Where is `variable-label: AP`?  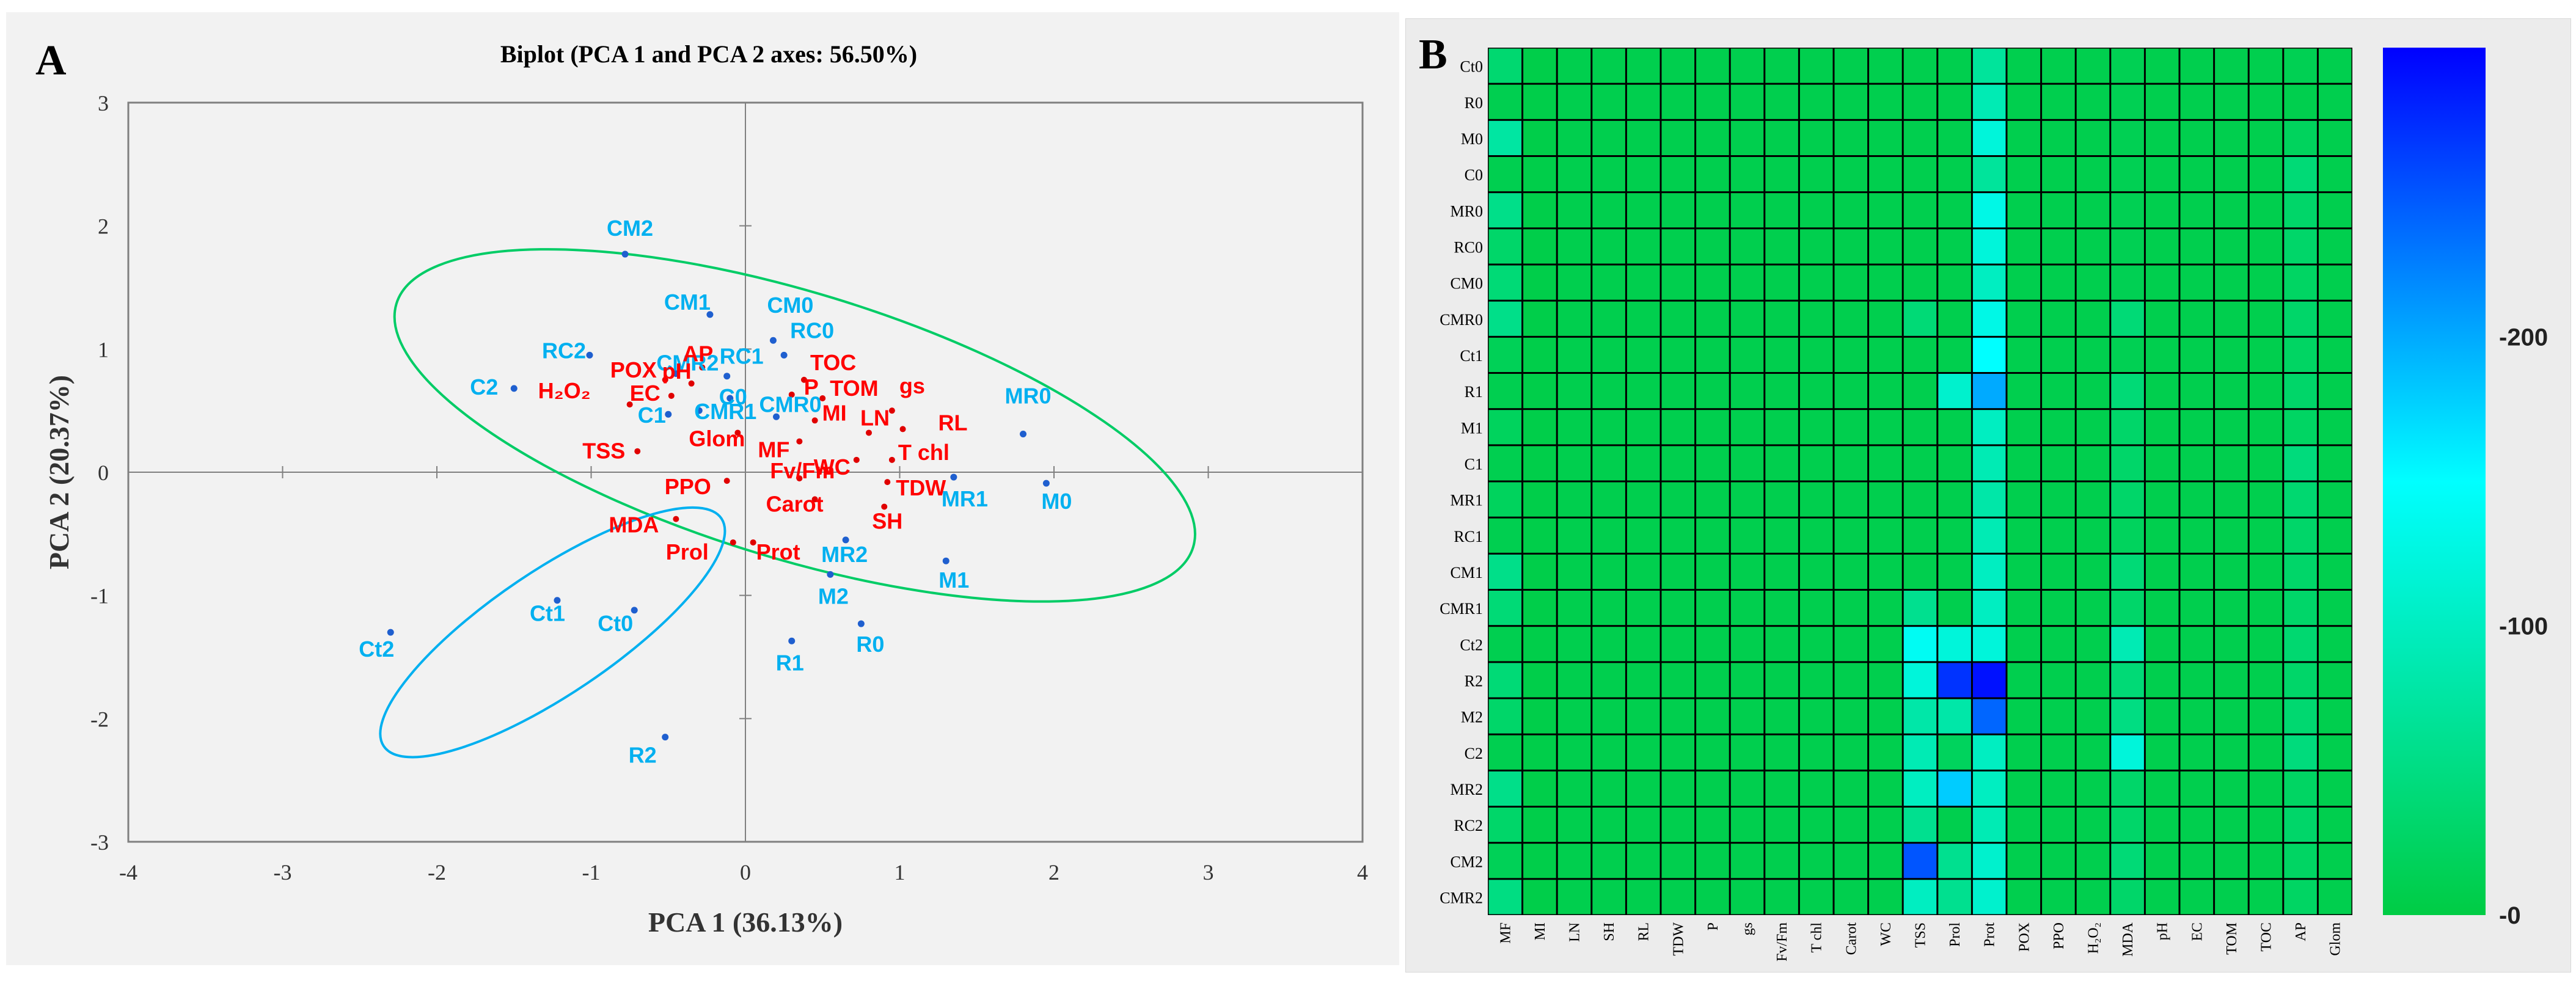 variable-label: AP is located at coordinates (697, 354).